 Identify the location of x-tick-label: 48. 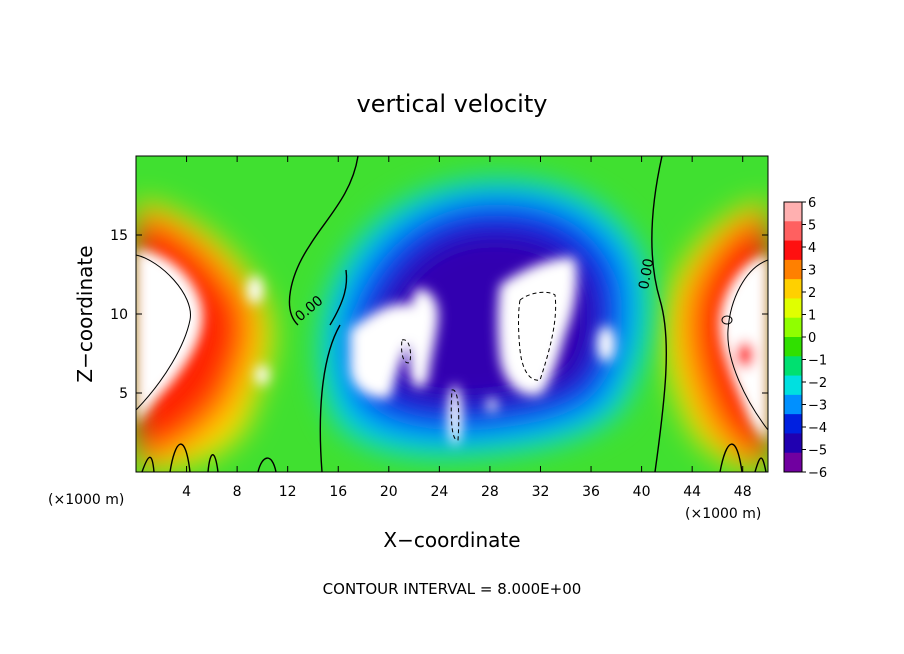
(743, 492).